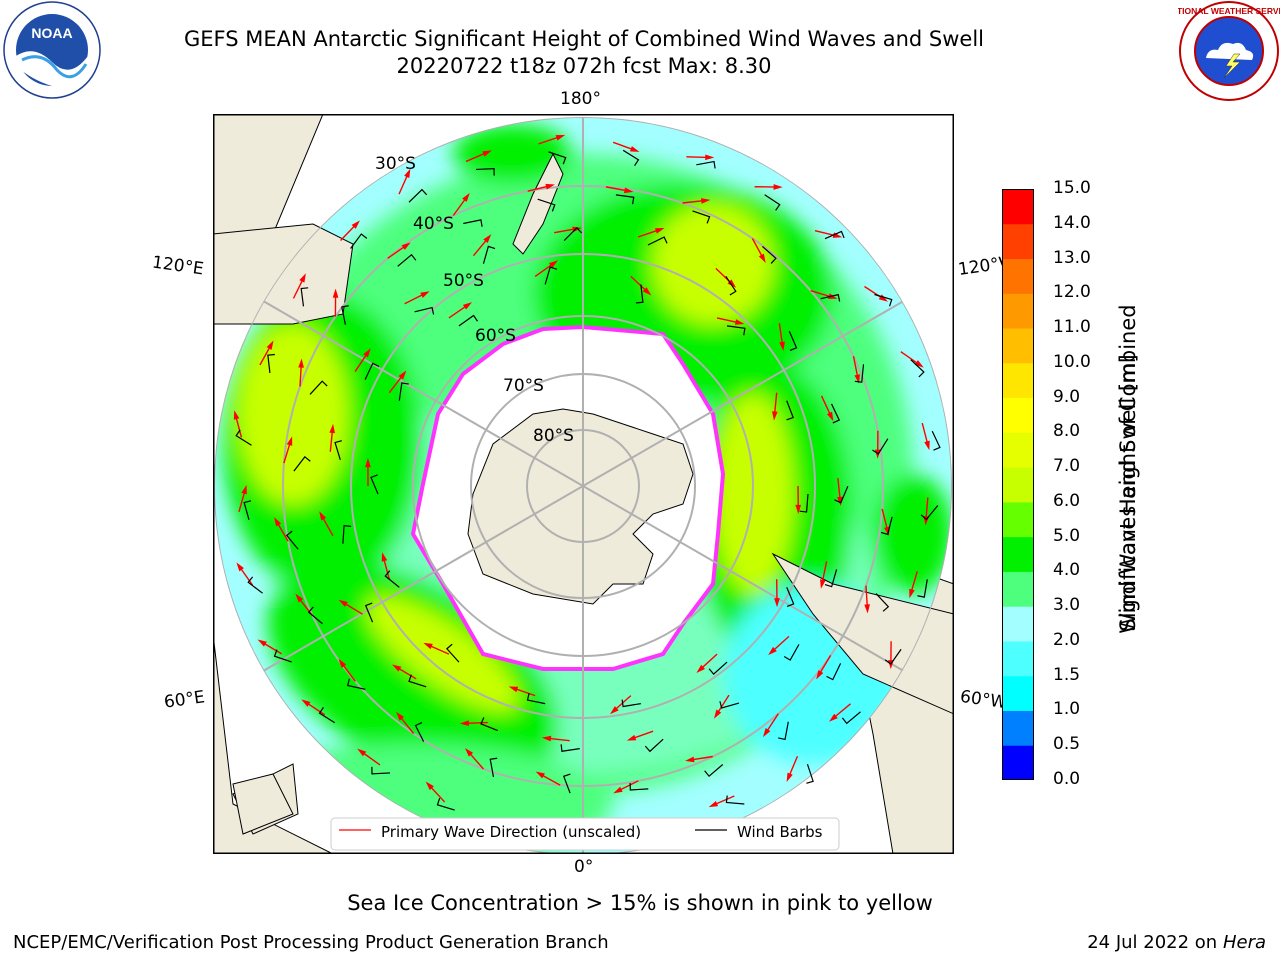 This screenshot has width=1280, height=960. What do you see at coordinates (580, 99) in the screenshot?
I see `lon-label-180: 180°` at bounding box center [580, 99].